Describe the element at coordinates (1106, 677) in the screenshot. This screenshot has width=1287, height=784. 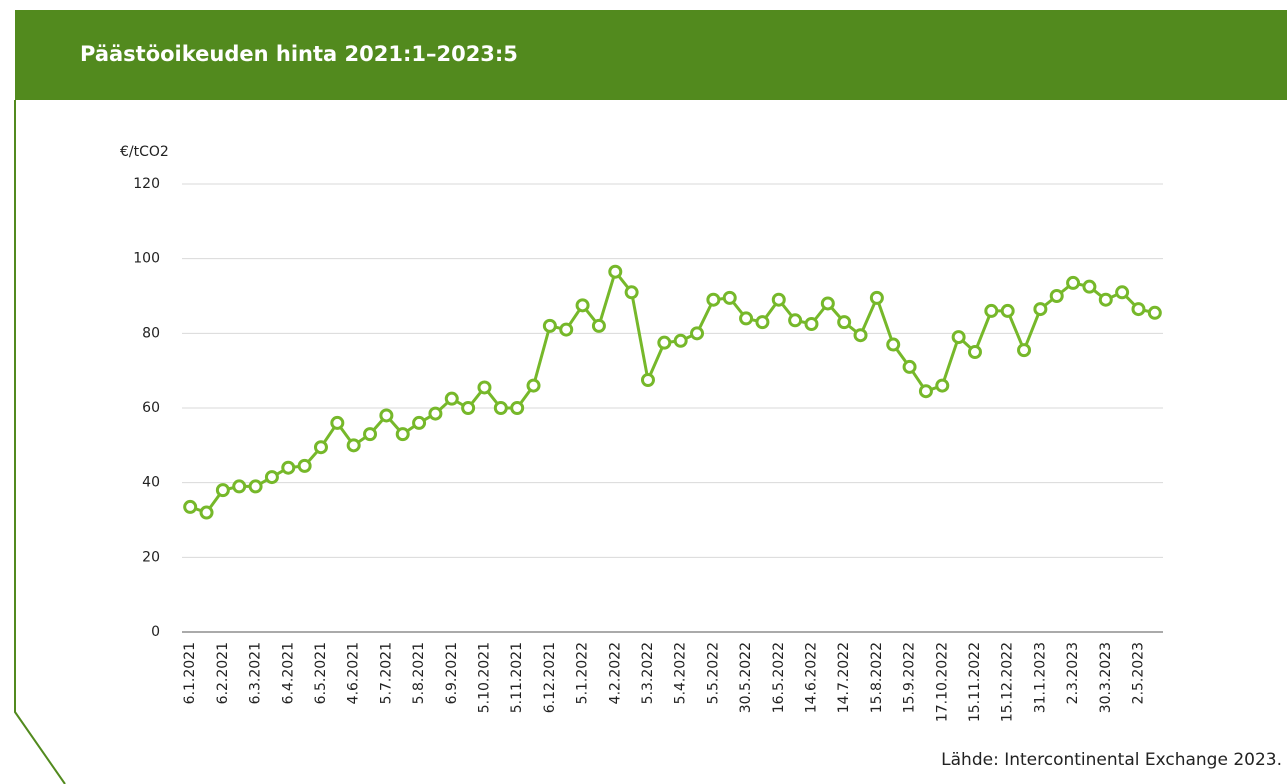
I see `x-tick-label: 30.3.2023` at that location.